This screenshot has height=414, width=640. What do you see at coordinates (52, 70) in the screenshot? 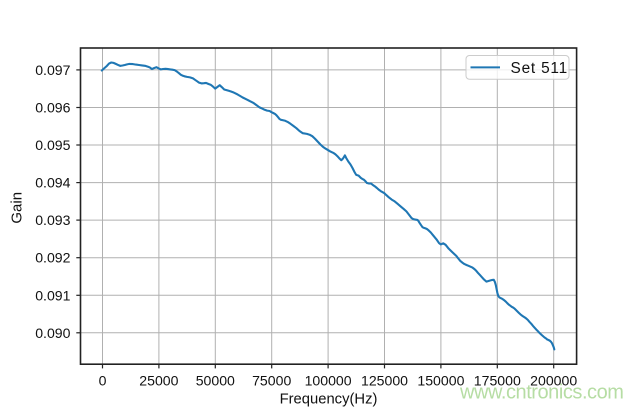
I see `svg-text: 0.097` at bounding box center [52, 70].